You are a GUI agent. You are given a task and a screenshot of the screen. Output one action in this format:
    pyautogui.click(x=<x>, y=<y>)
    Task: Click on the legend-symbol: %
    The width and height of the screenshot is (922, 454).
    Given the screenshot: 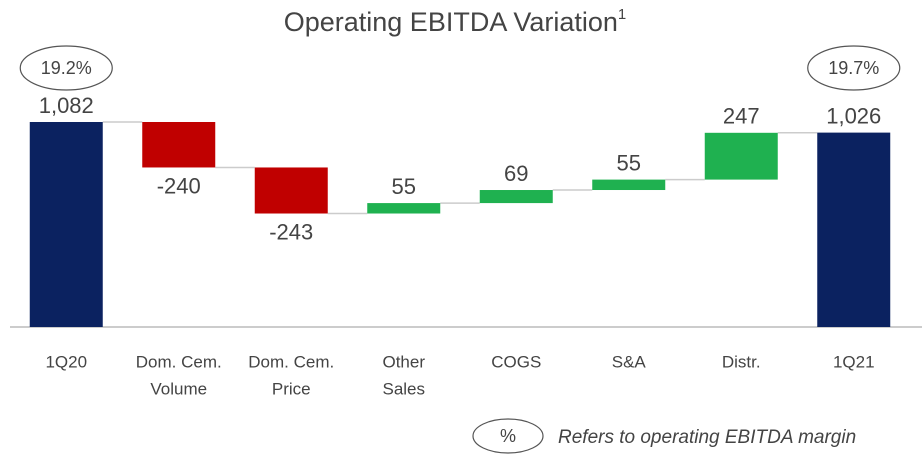 What is the action you would take?
    pyautogui.click(x=508, y=436)
    